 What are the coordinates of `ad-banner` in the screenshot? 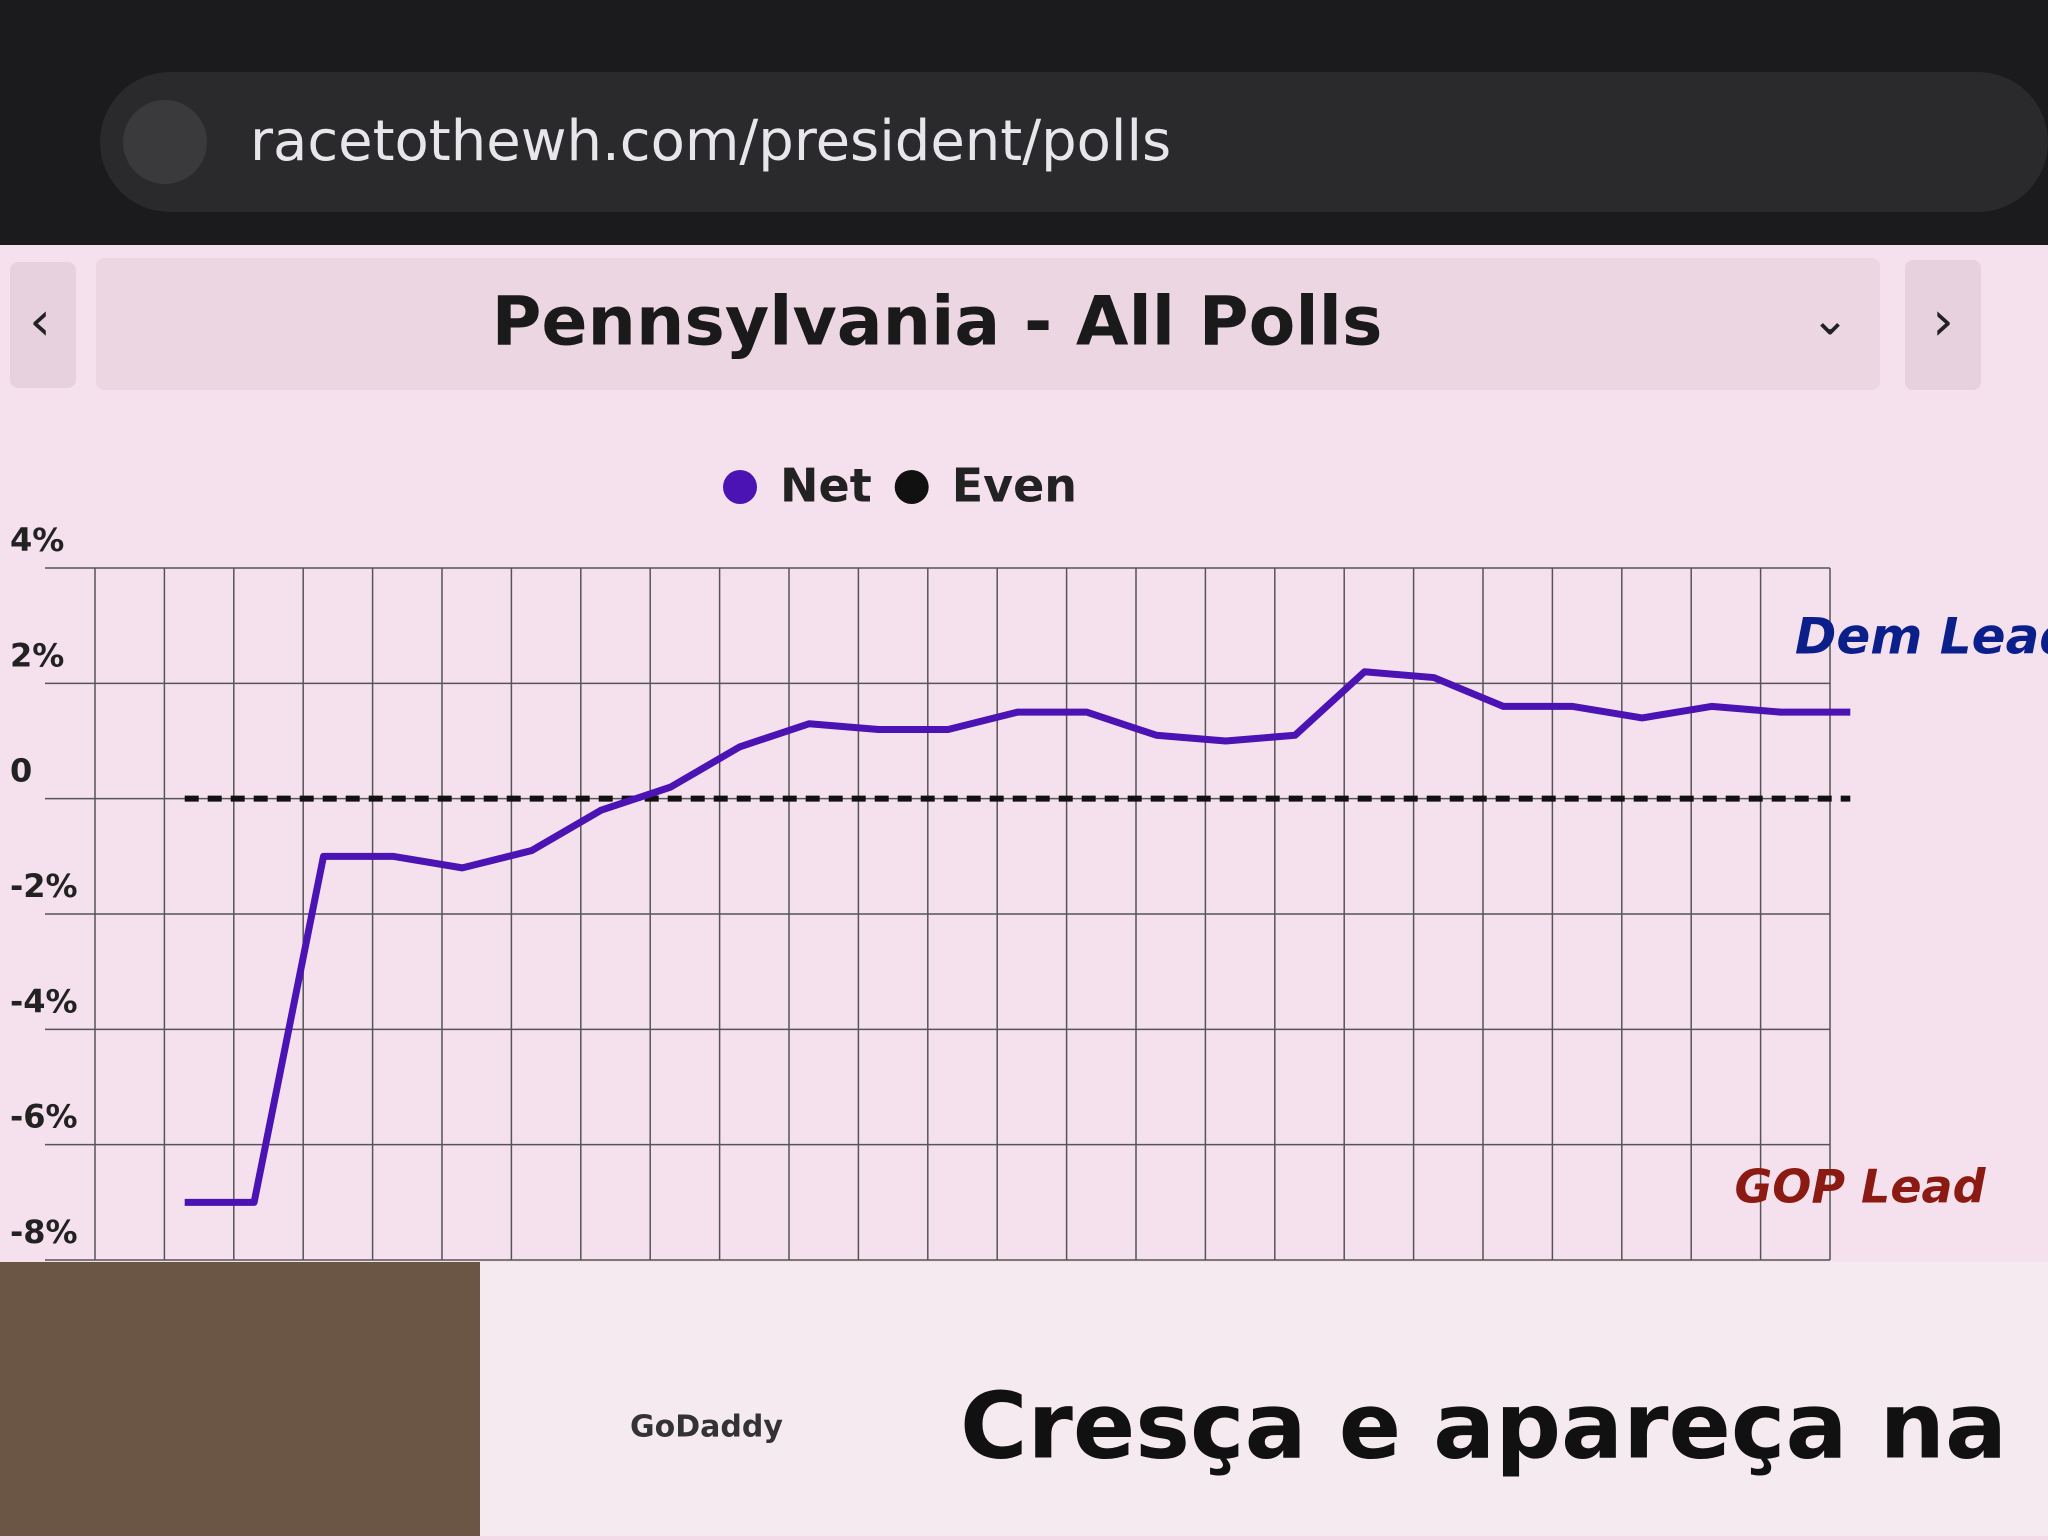 It's located at (1264, 1399).